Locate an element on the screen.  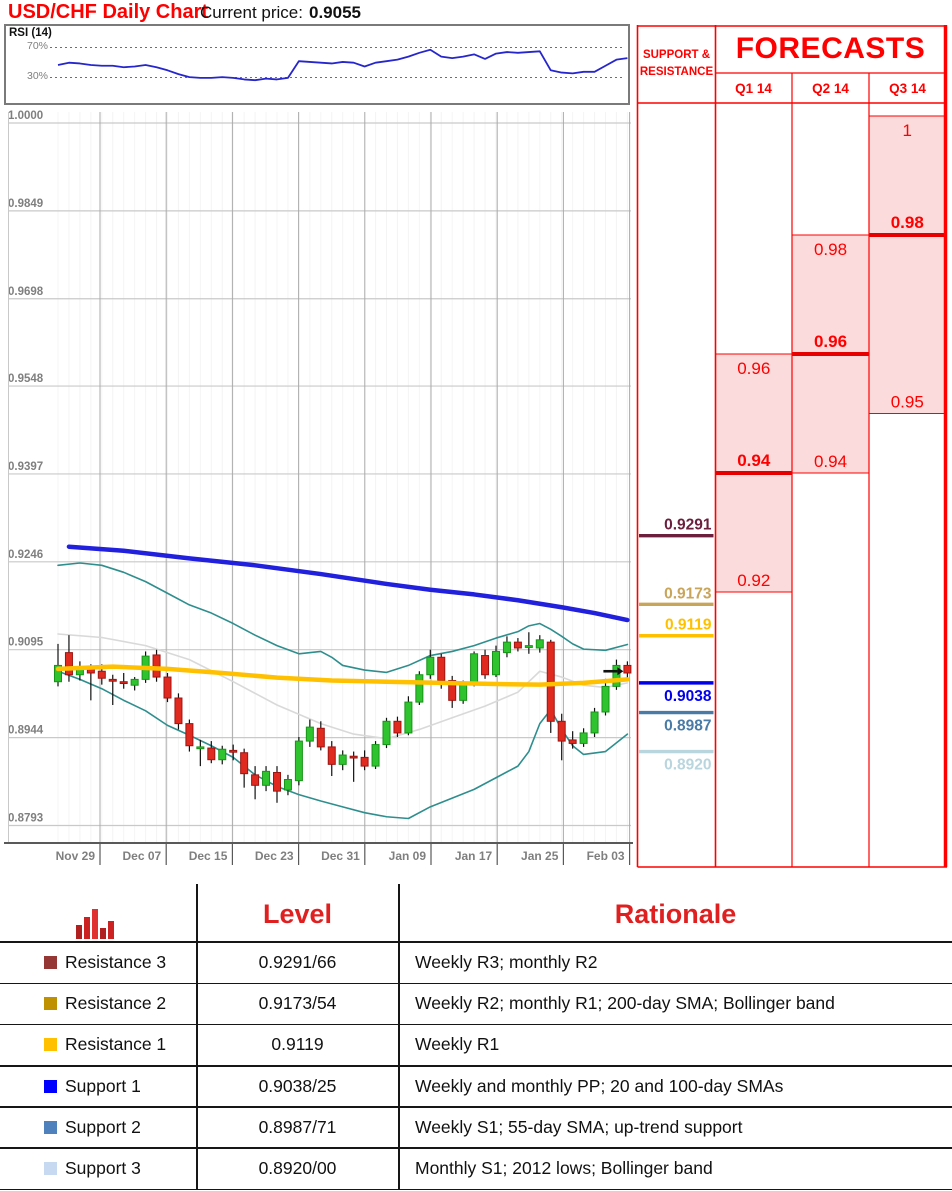
sma20-line is located at coordinates (343, 686).